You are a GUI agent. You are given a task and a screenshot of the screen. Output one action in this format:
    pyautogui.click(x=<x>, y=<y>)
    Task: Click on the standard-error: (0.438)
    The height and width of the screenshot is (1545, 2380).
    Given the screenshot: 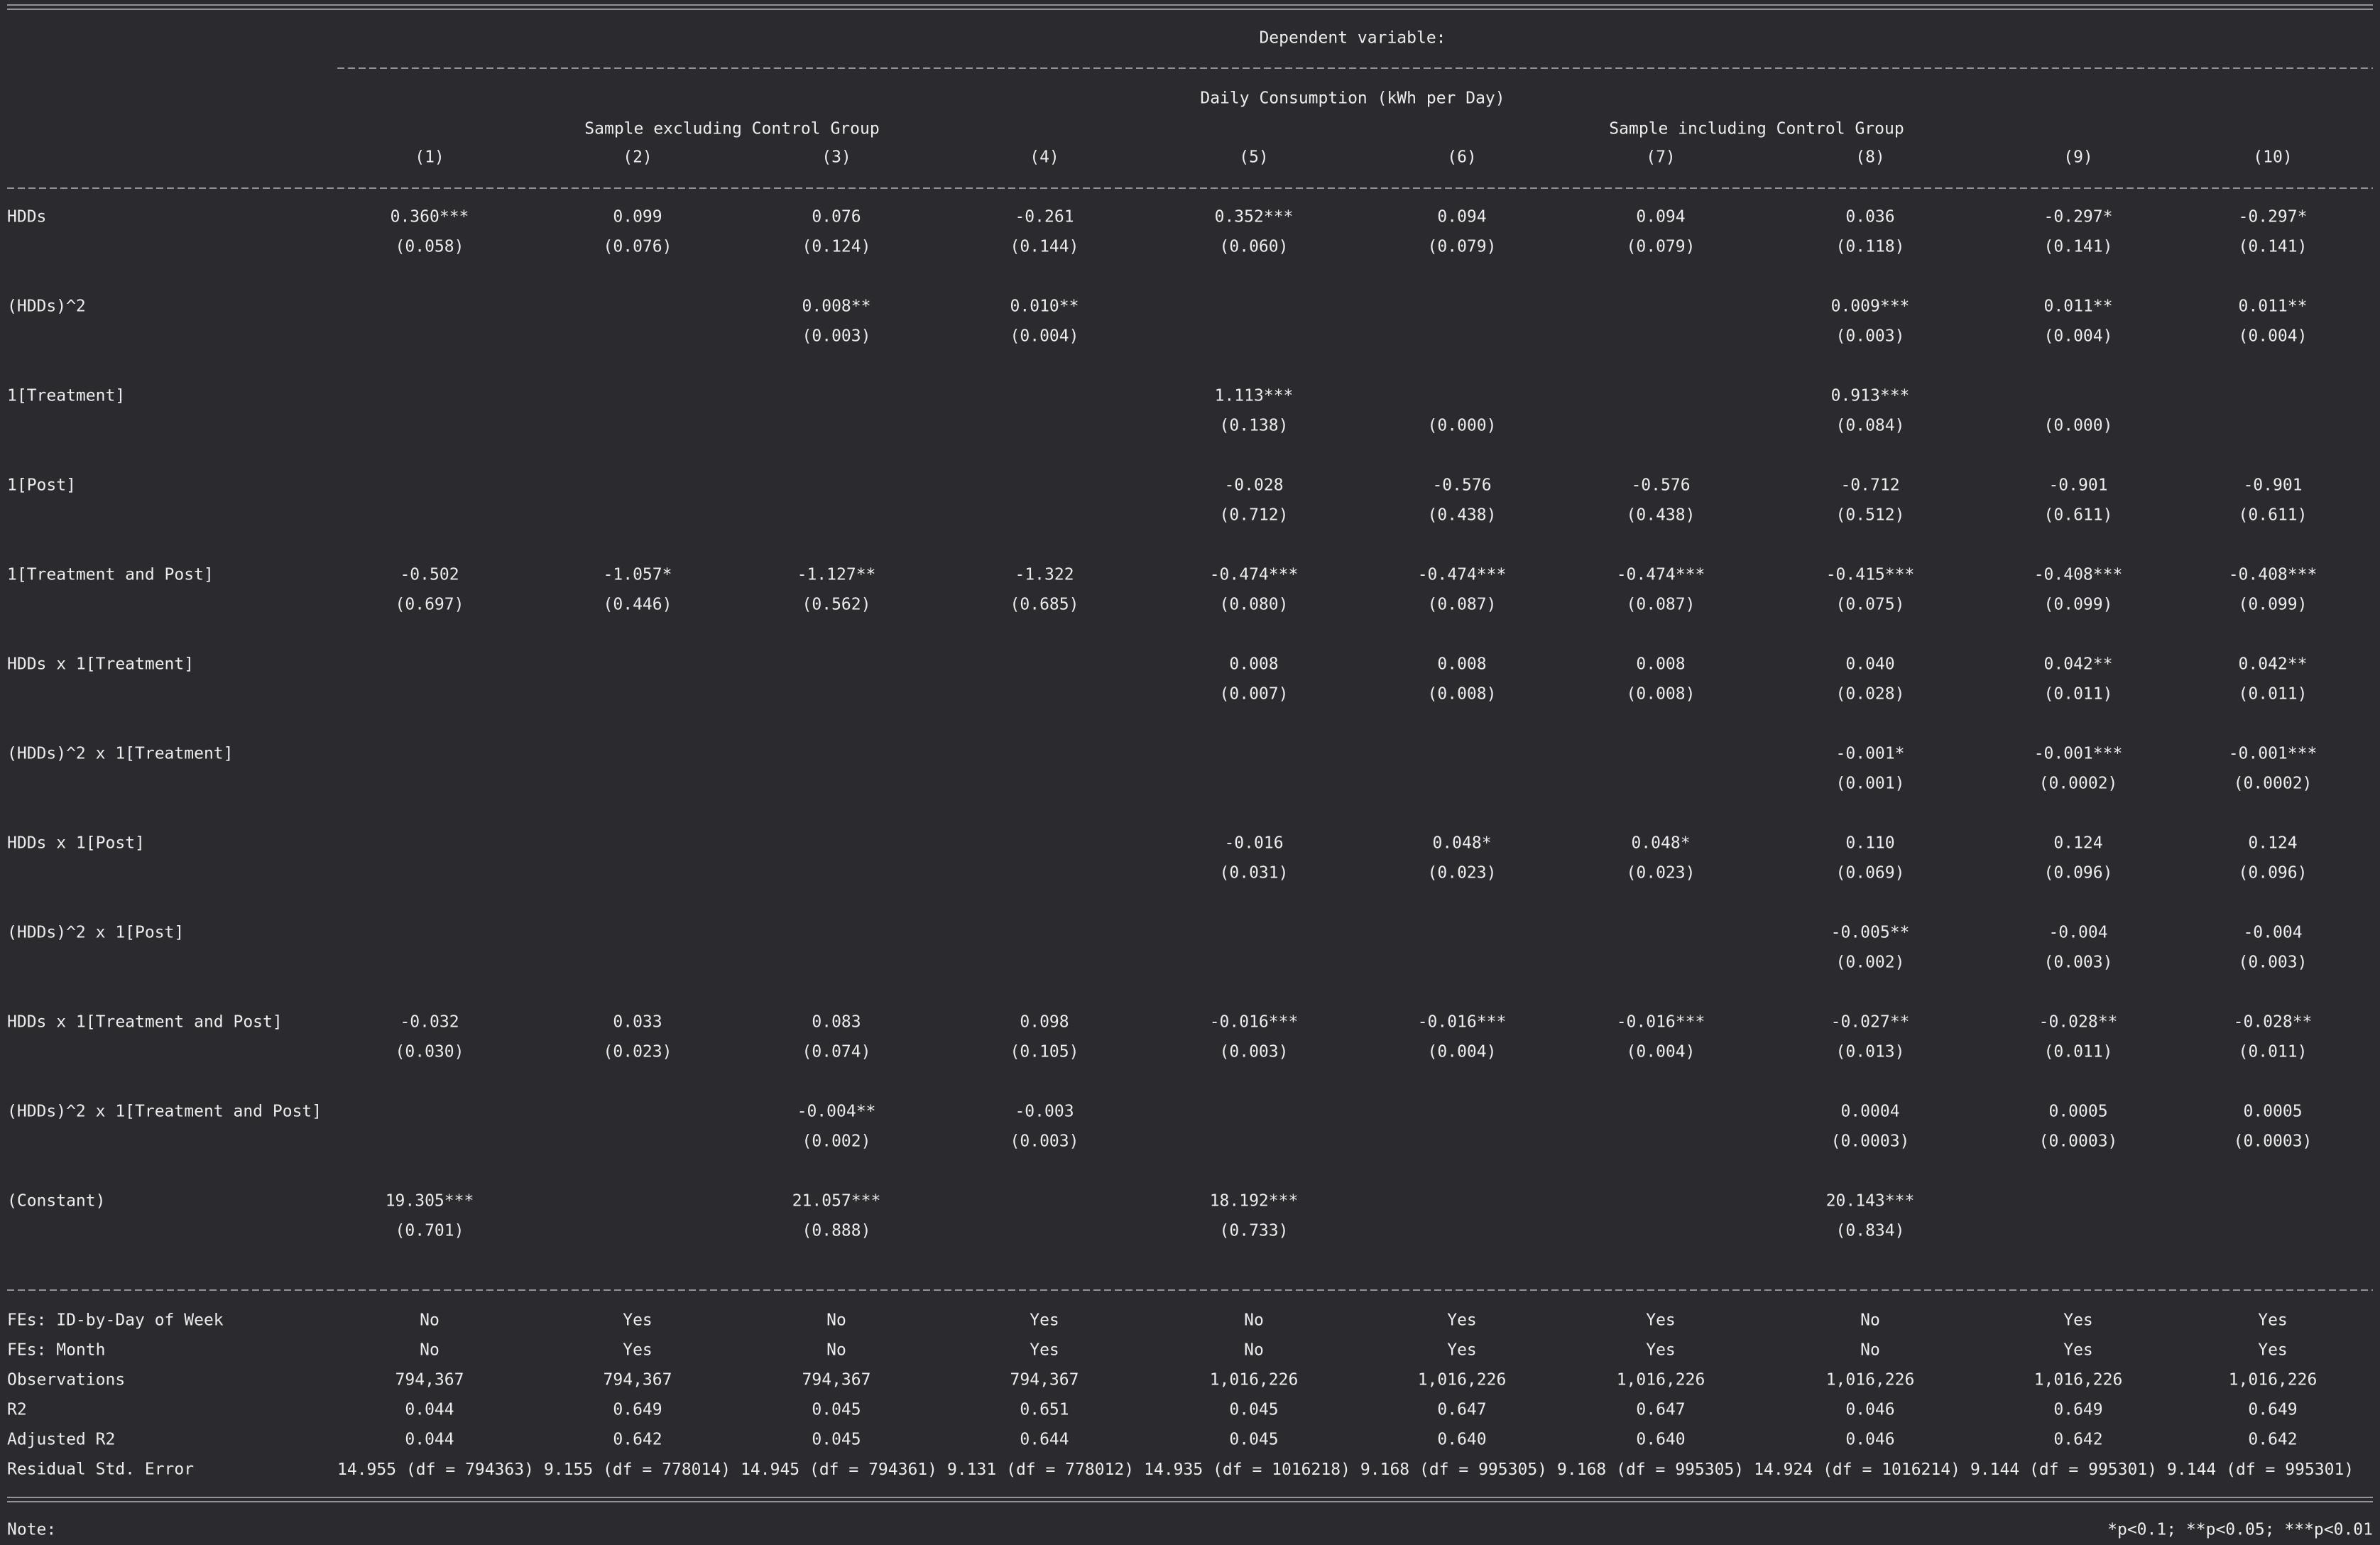 What is the action you would take?
    pyautogui.click(x=1462, y=515)
    